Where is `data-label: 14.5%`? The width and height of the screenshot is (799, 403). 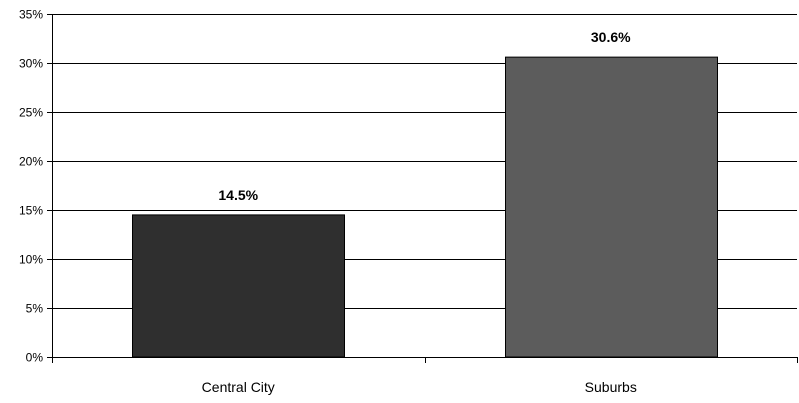
data-label: 14.5% is located at coordinates (238, 195).